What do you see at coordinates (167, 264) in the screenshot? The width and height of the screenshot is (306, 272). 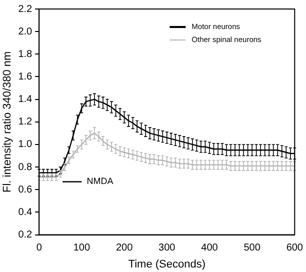 I see `x-axis-title: Time (Seconds)` at bounding box center [167, 264].